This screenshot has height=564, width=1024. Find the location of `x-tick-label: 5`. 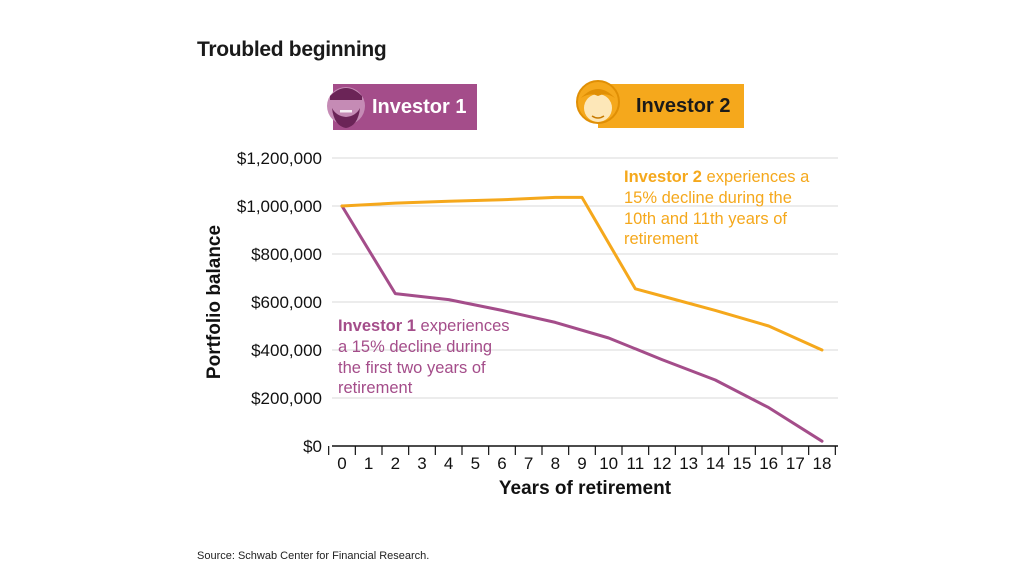

x-tick-label: 5 is located at coordinates (475, 463).